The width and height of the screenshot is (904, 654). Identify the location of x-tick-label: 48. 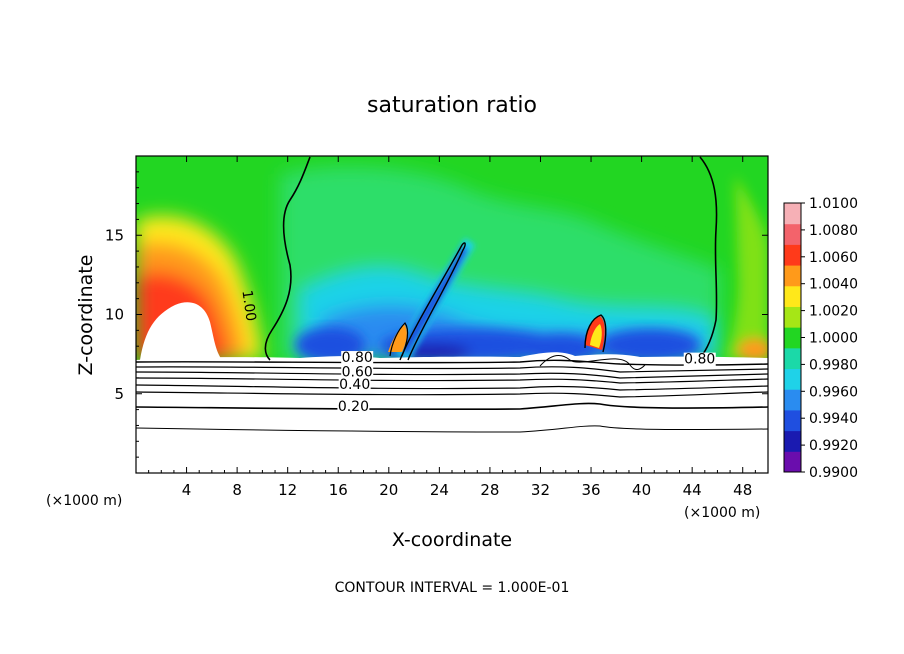
(742, 490).